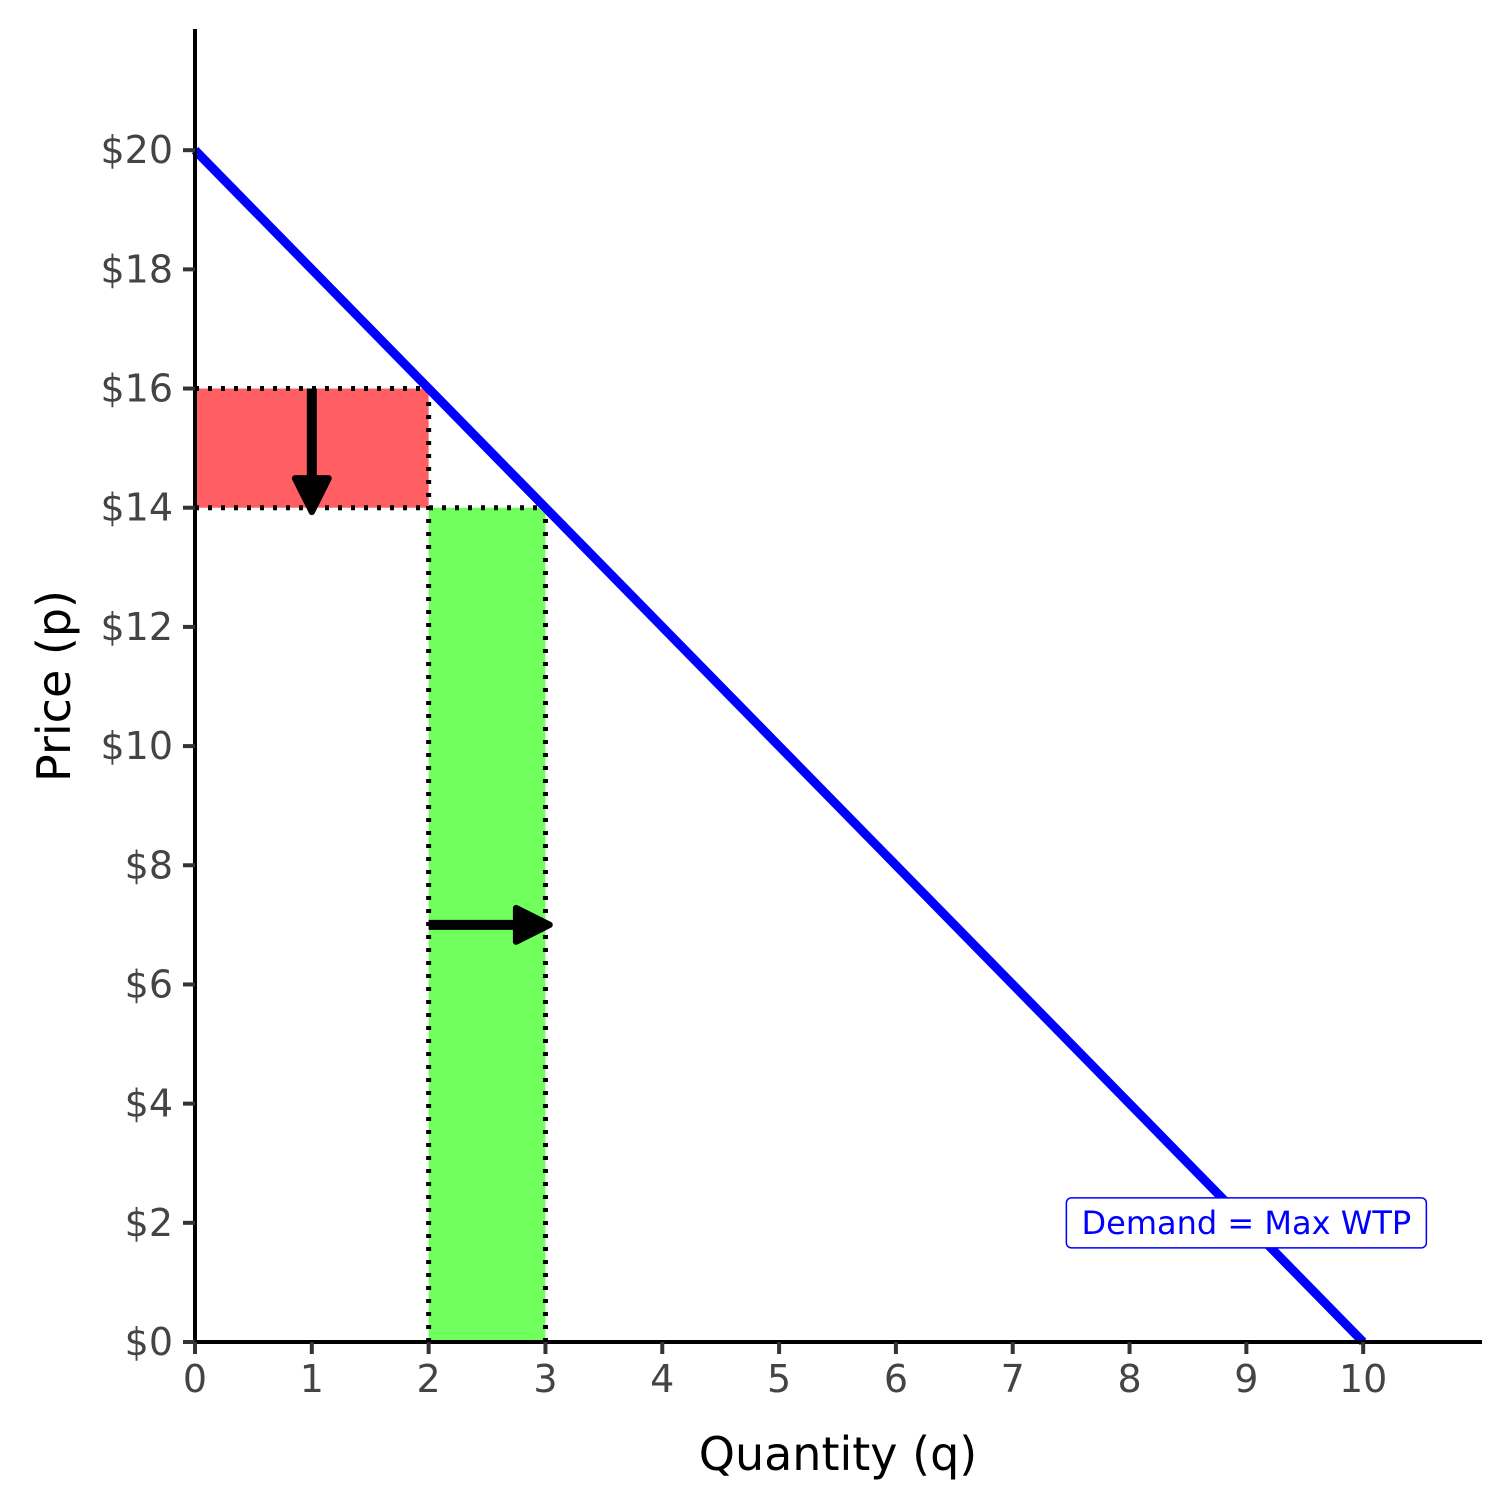 The width and height of the screenshot is (1512, 1512). Describe the element at coordinates (896, 1379) in the screenshot. I see `x-tick-label: 6` at that location.